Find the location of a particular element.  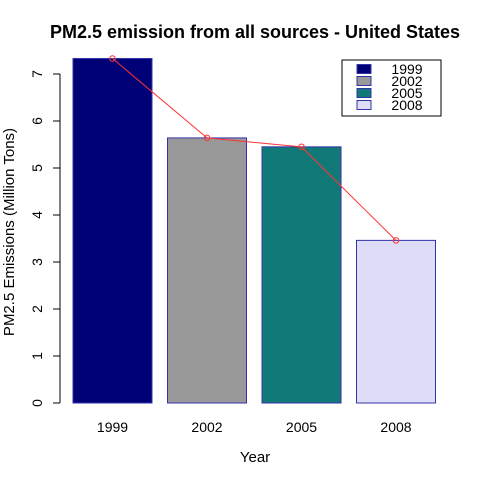

overlay-point-2008 is located at coordinates (396, 240).